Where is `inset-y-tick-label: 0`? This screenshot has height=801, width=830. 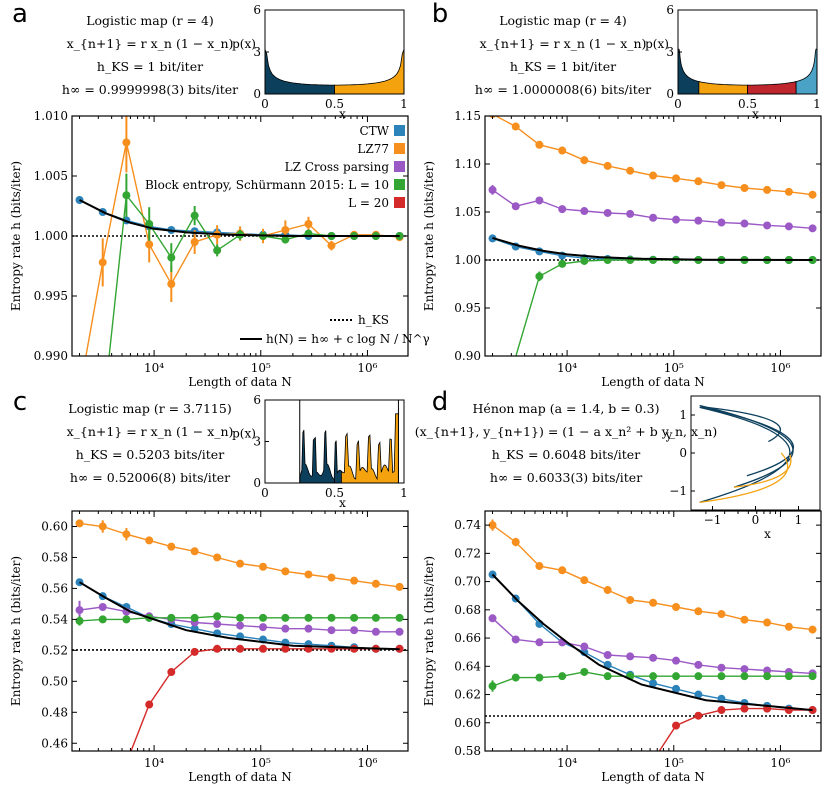
inset-y-tick-label: 0 is located at coordinates (683, 453).